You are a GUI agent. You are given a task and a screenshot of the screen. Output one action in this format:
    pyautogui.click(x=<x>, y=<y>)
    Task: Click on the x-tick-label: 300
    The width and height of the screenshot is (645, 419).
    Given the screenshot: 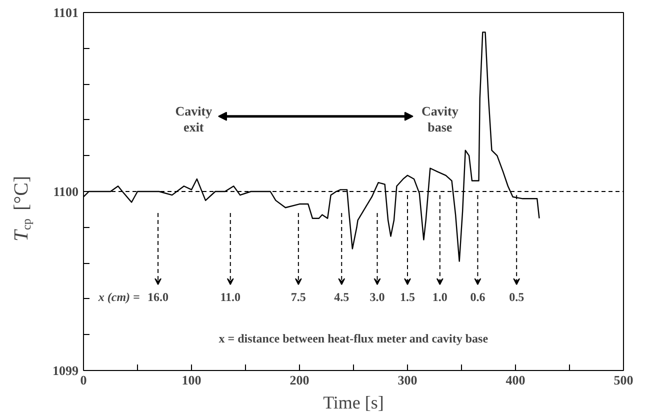 What is the action you would take?
    pyautogui.click(x=408, y=380)
    